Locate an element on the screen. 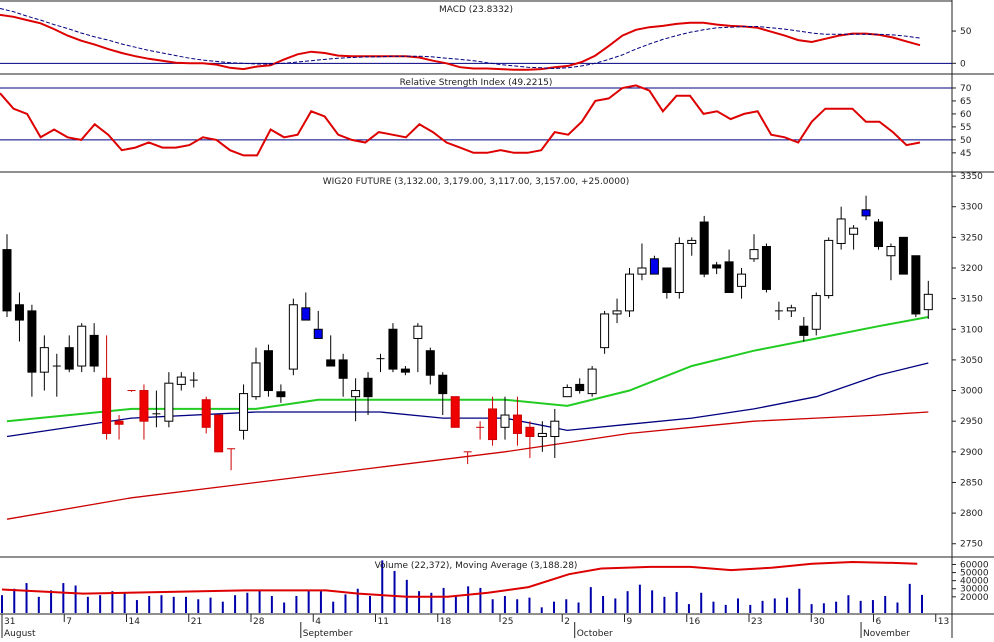  y-tick-label: 60 is located at coordinates (966, 115).